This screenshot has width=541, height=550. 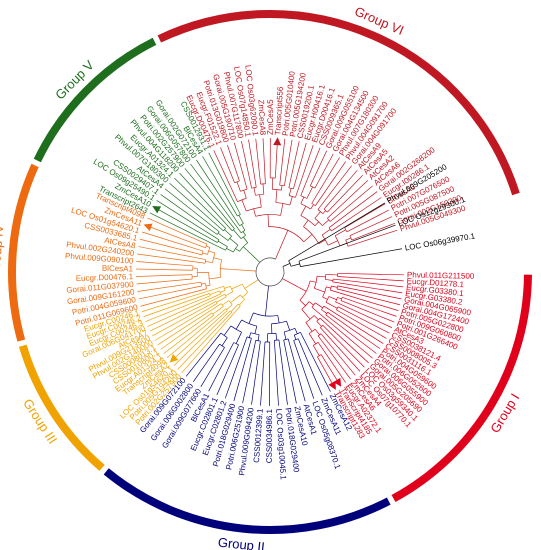 I want to click on group-title-iv: Group IV, so click(x=3, y=250).